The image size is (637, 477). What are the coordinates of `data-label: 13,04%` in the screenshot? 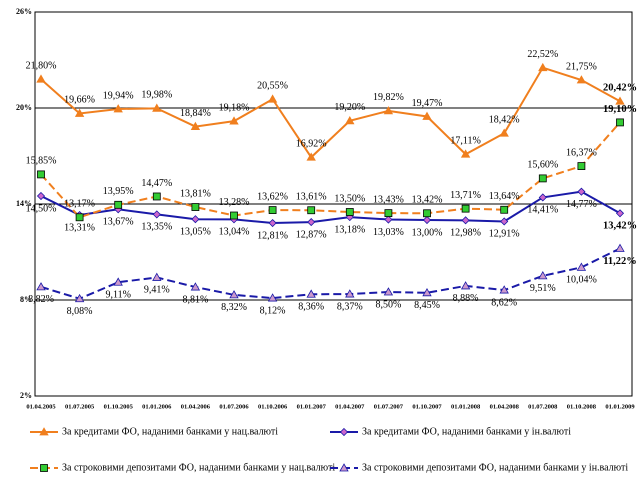 It's located at (234, 232).